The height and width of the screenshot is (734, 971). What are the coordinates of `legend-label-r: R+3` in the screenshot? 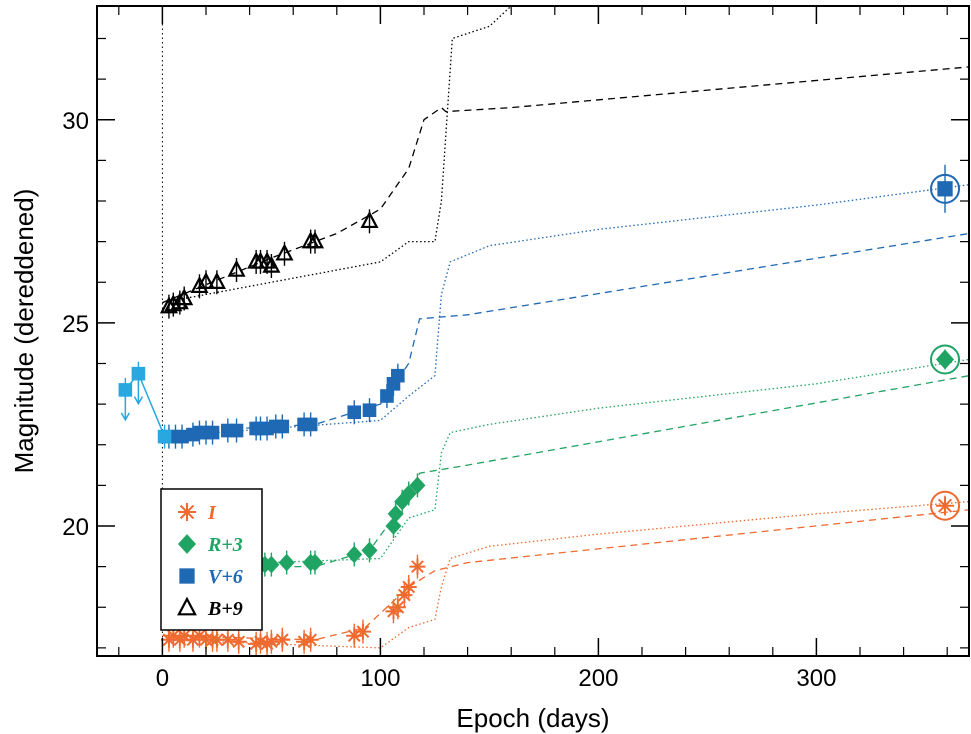 It's located at (225, 545).